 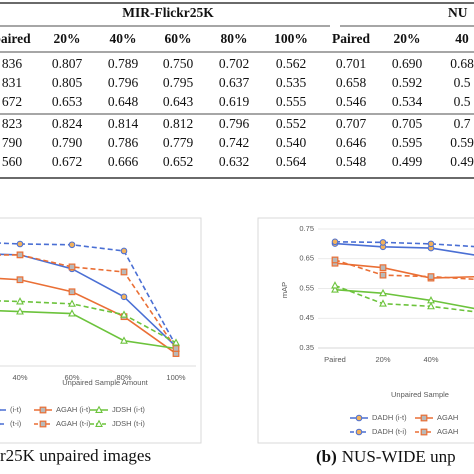 I want to click on x-tick-label: Paired, so click(x=335, y=359).